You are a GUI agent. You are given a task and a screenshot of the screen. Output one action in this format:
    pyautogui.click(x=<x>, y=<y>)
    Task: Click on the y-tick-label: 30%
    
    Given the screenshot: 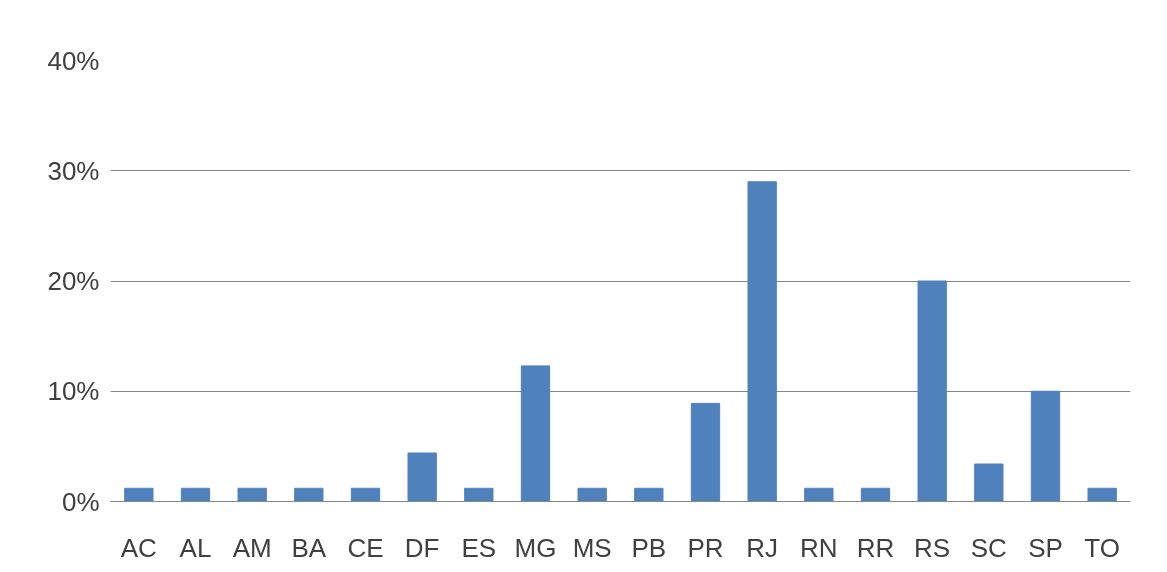 What is the action you would take?
    pyautogui.click(x=73, y=170)
    